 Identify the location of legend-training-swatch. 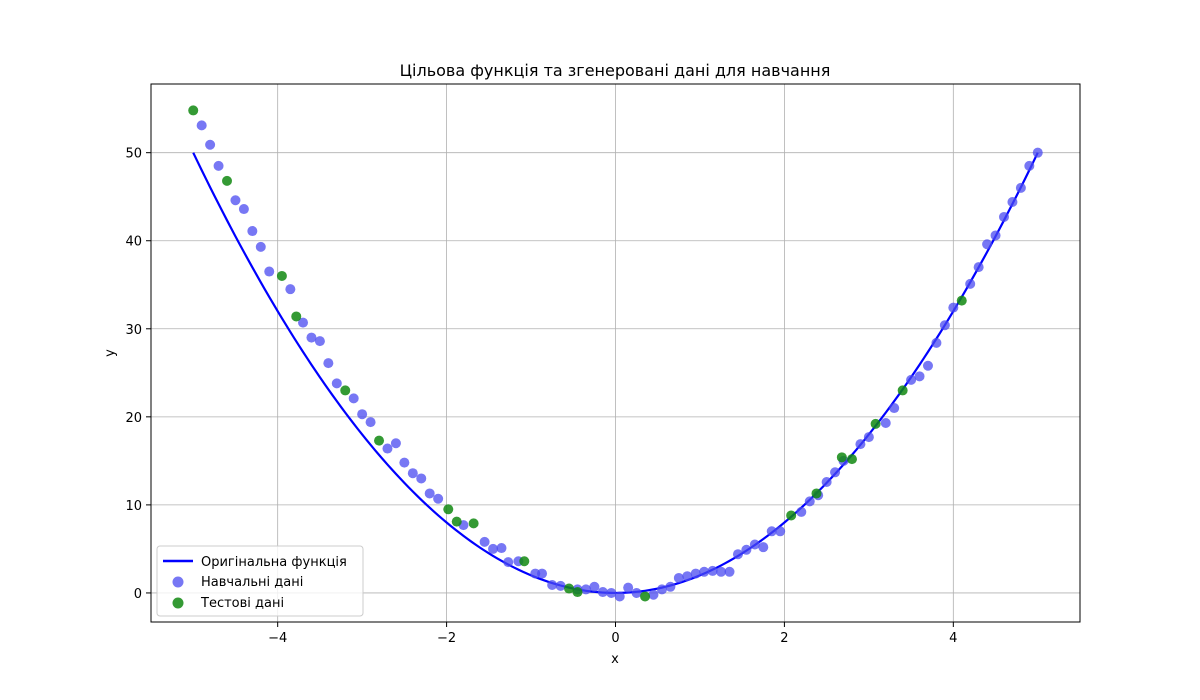
(178, 582).